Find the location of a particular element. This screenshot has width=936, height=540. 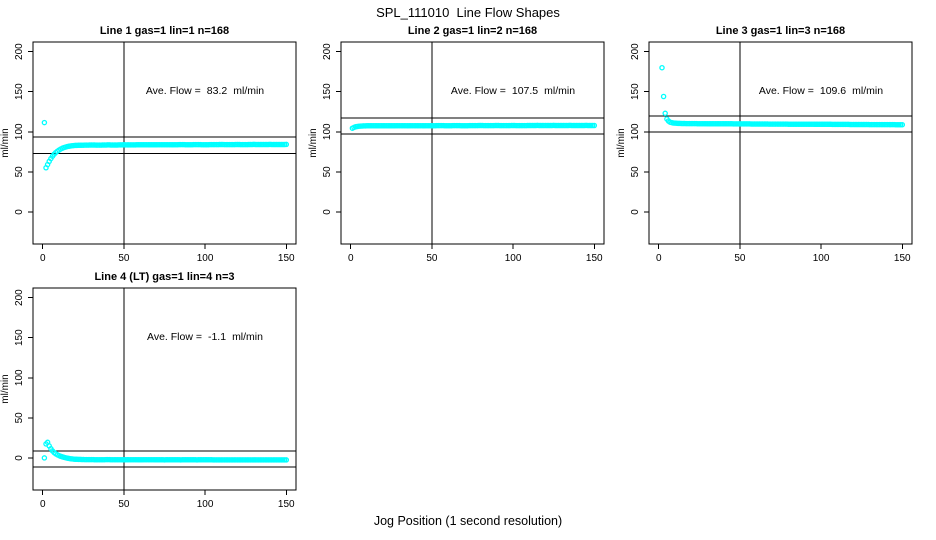

ave-flow-annotation: Ave. Flow = -1.1 ml/min is located at coordinates (205, 337).